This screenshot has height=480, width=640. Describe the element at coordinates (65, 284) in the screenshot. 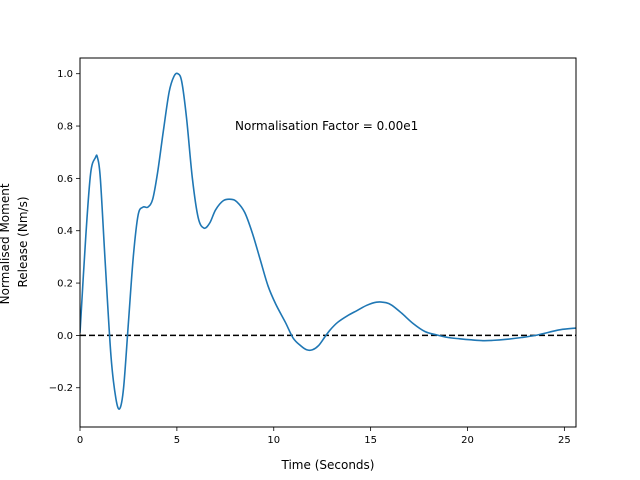

I see `y-tick-label: 0.2` at that location.